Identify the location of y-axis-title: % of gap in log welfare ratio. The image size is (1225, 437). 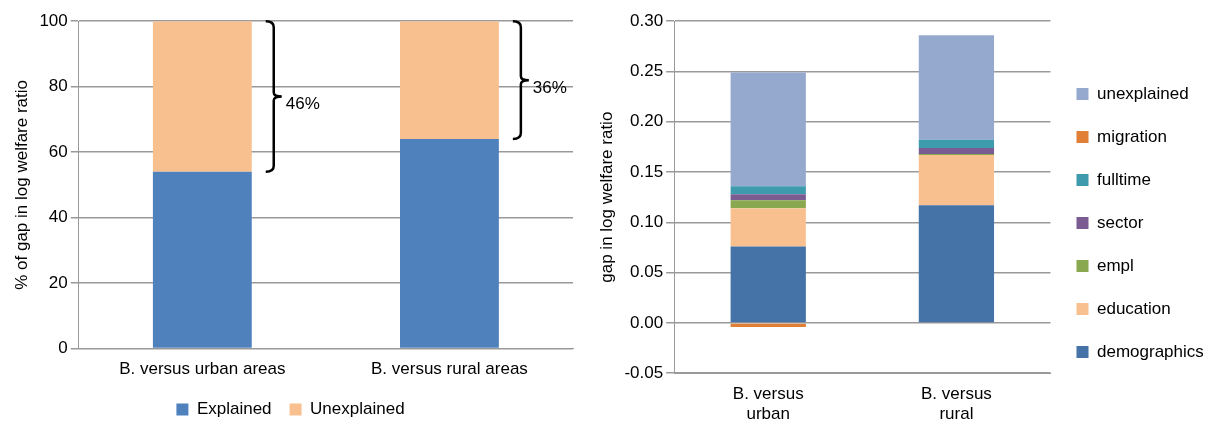
(21, 185).